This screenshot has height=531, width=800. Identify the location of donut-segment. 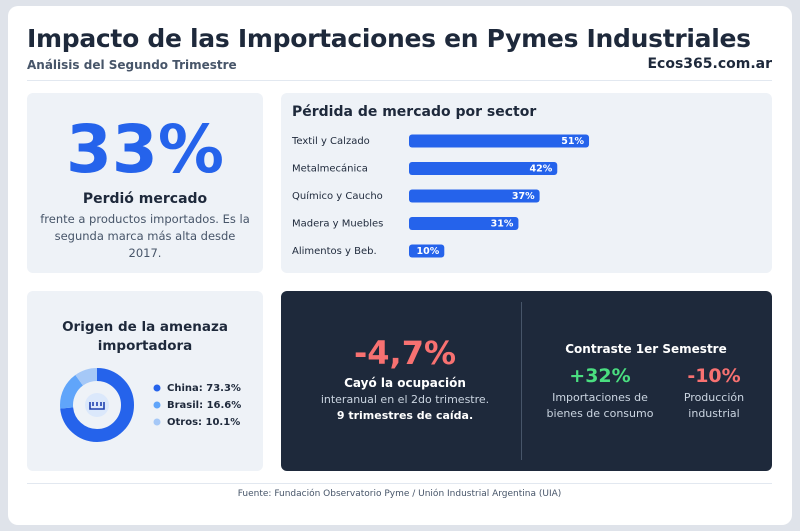
(97, 405).